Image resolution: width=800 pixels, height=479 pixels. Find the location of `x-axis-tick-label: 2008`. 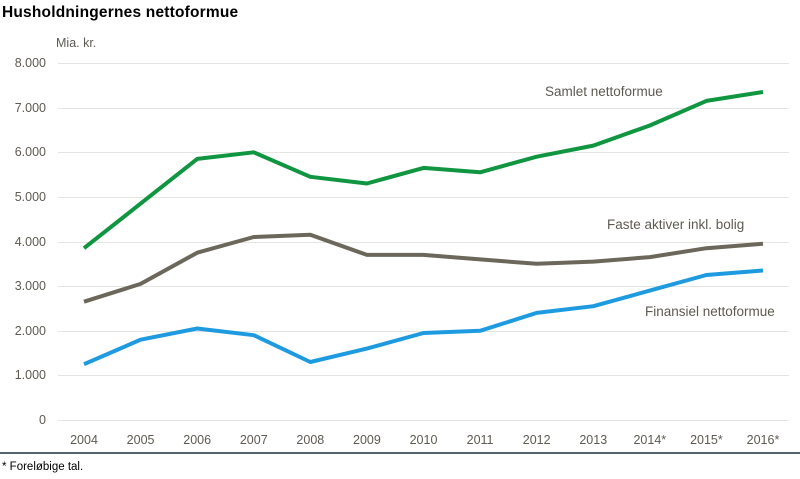

x-axis-tick-label: 2008 is located at coordinates (310, 440).